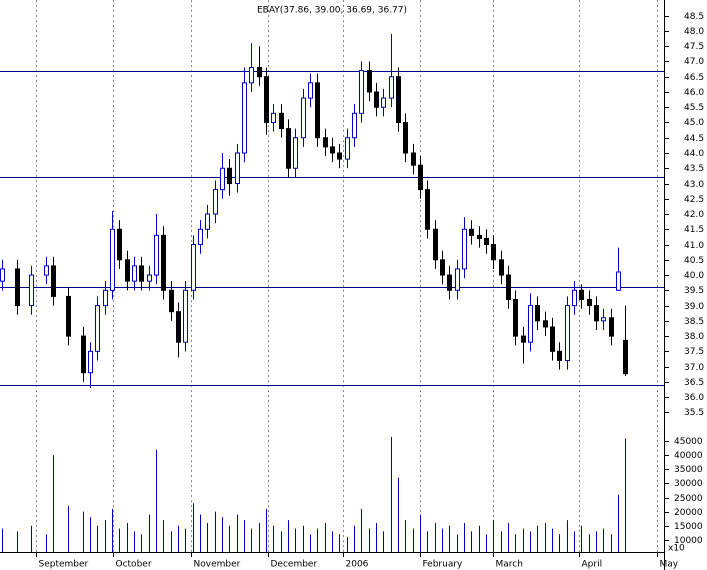 This screenshot has width=707, height=570. What do you see at coordinates (688, 470) in the screenshot?
I see `volume-tick-label: 35000` at bounding box center [688, 470].